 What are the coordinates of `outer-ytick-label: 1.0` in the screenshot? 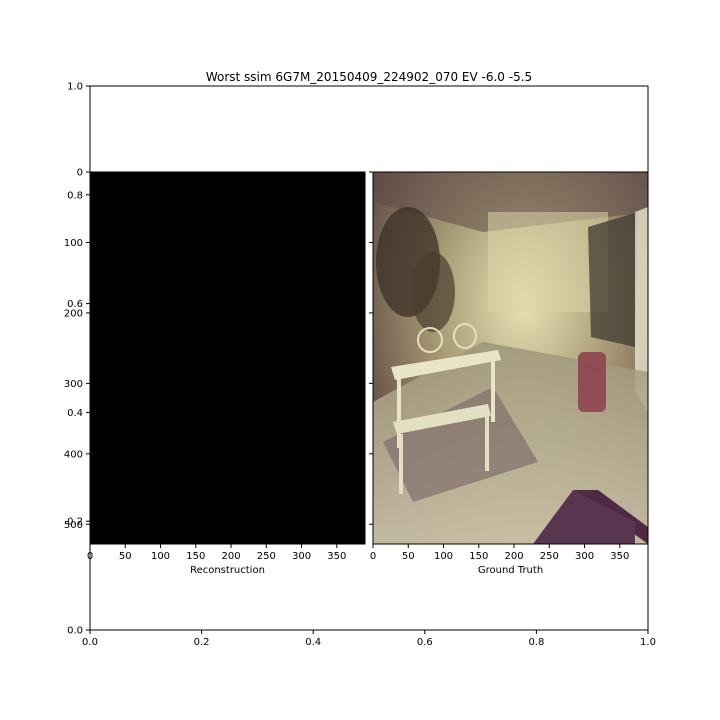 It's located at (75, 87).